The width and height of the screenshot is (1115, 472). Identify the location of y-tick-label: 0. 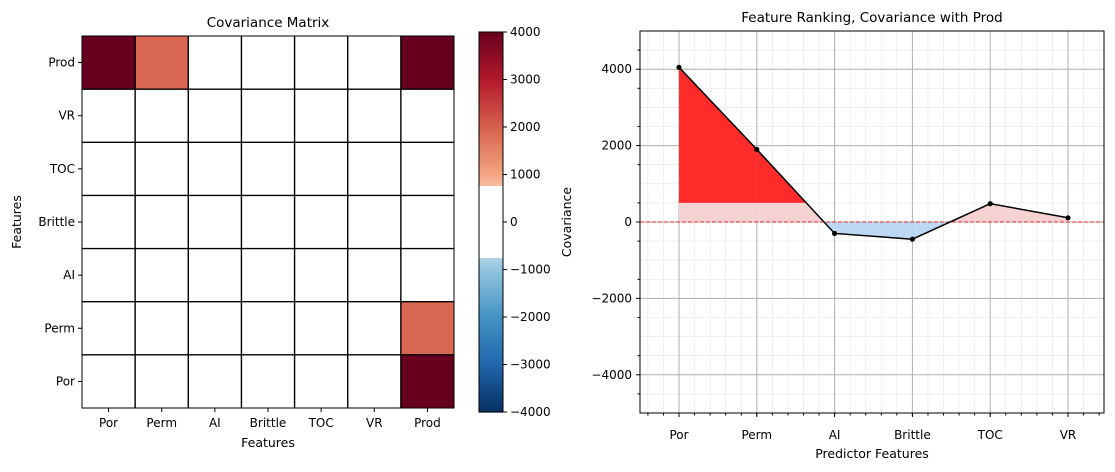
(628, 222).